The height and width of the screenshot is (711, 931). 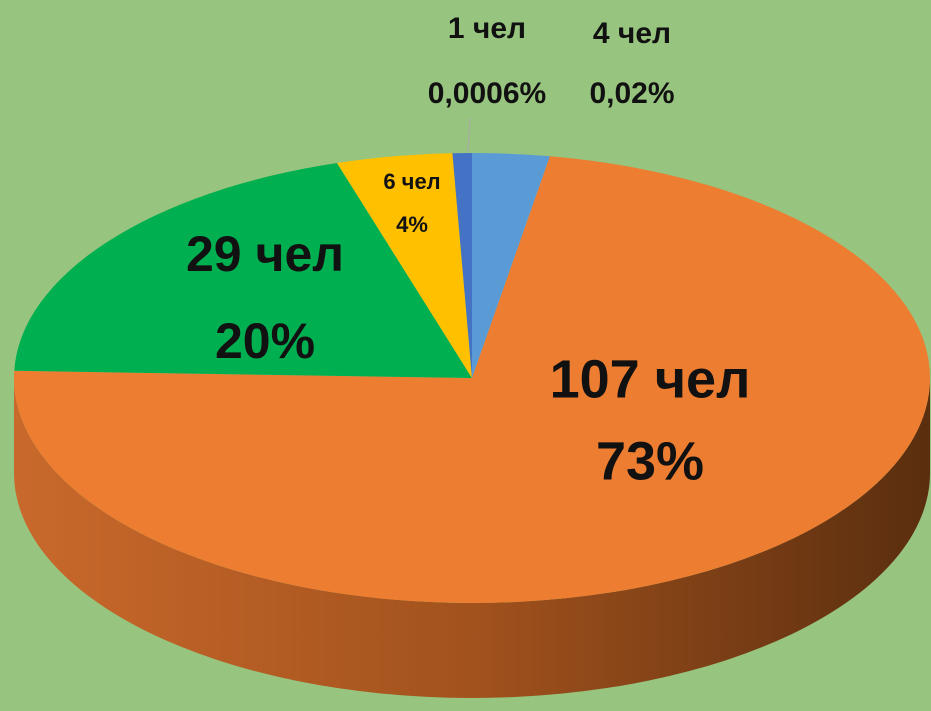 What do you see at coordinates (631, 93) in the screenshot?
I see `percent-label: 0,02%` at bounding box center [631, 93].